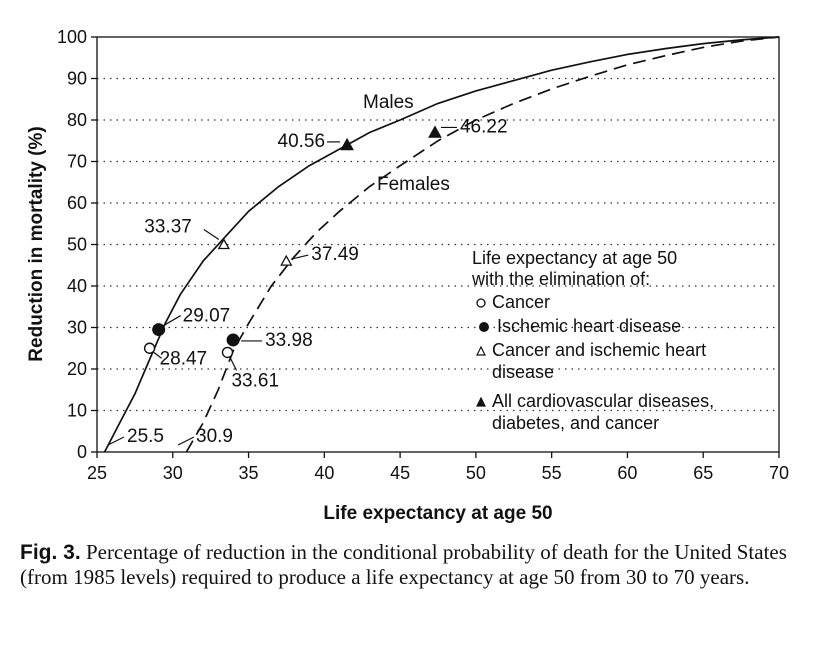 The image size is (831, 656). Describe the element at coordinates (437, 513) in the screenshot. I see `x-axis-title: Life expectancy at age 50` at that location.